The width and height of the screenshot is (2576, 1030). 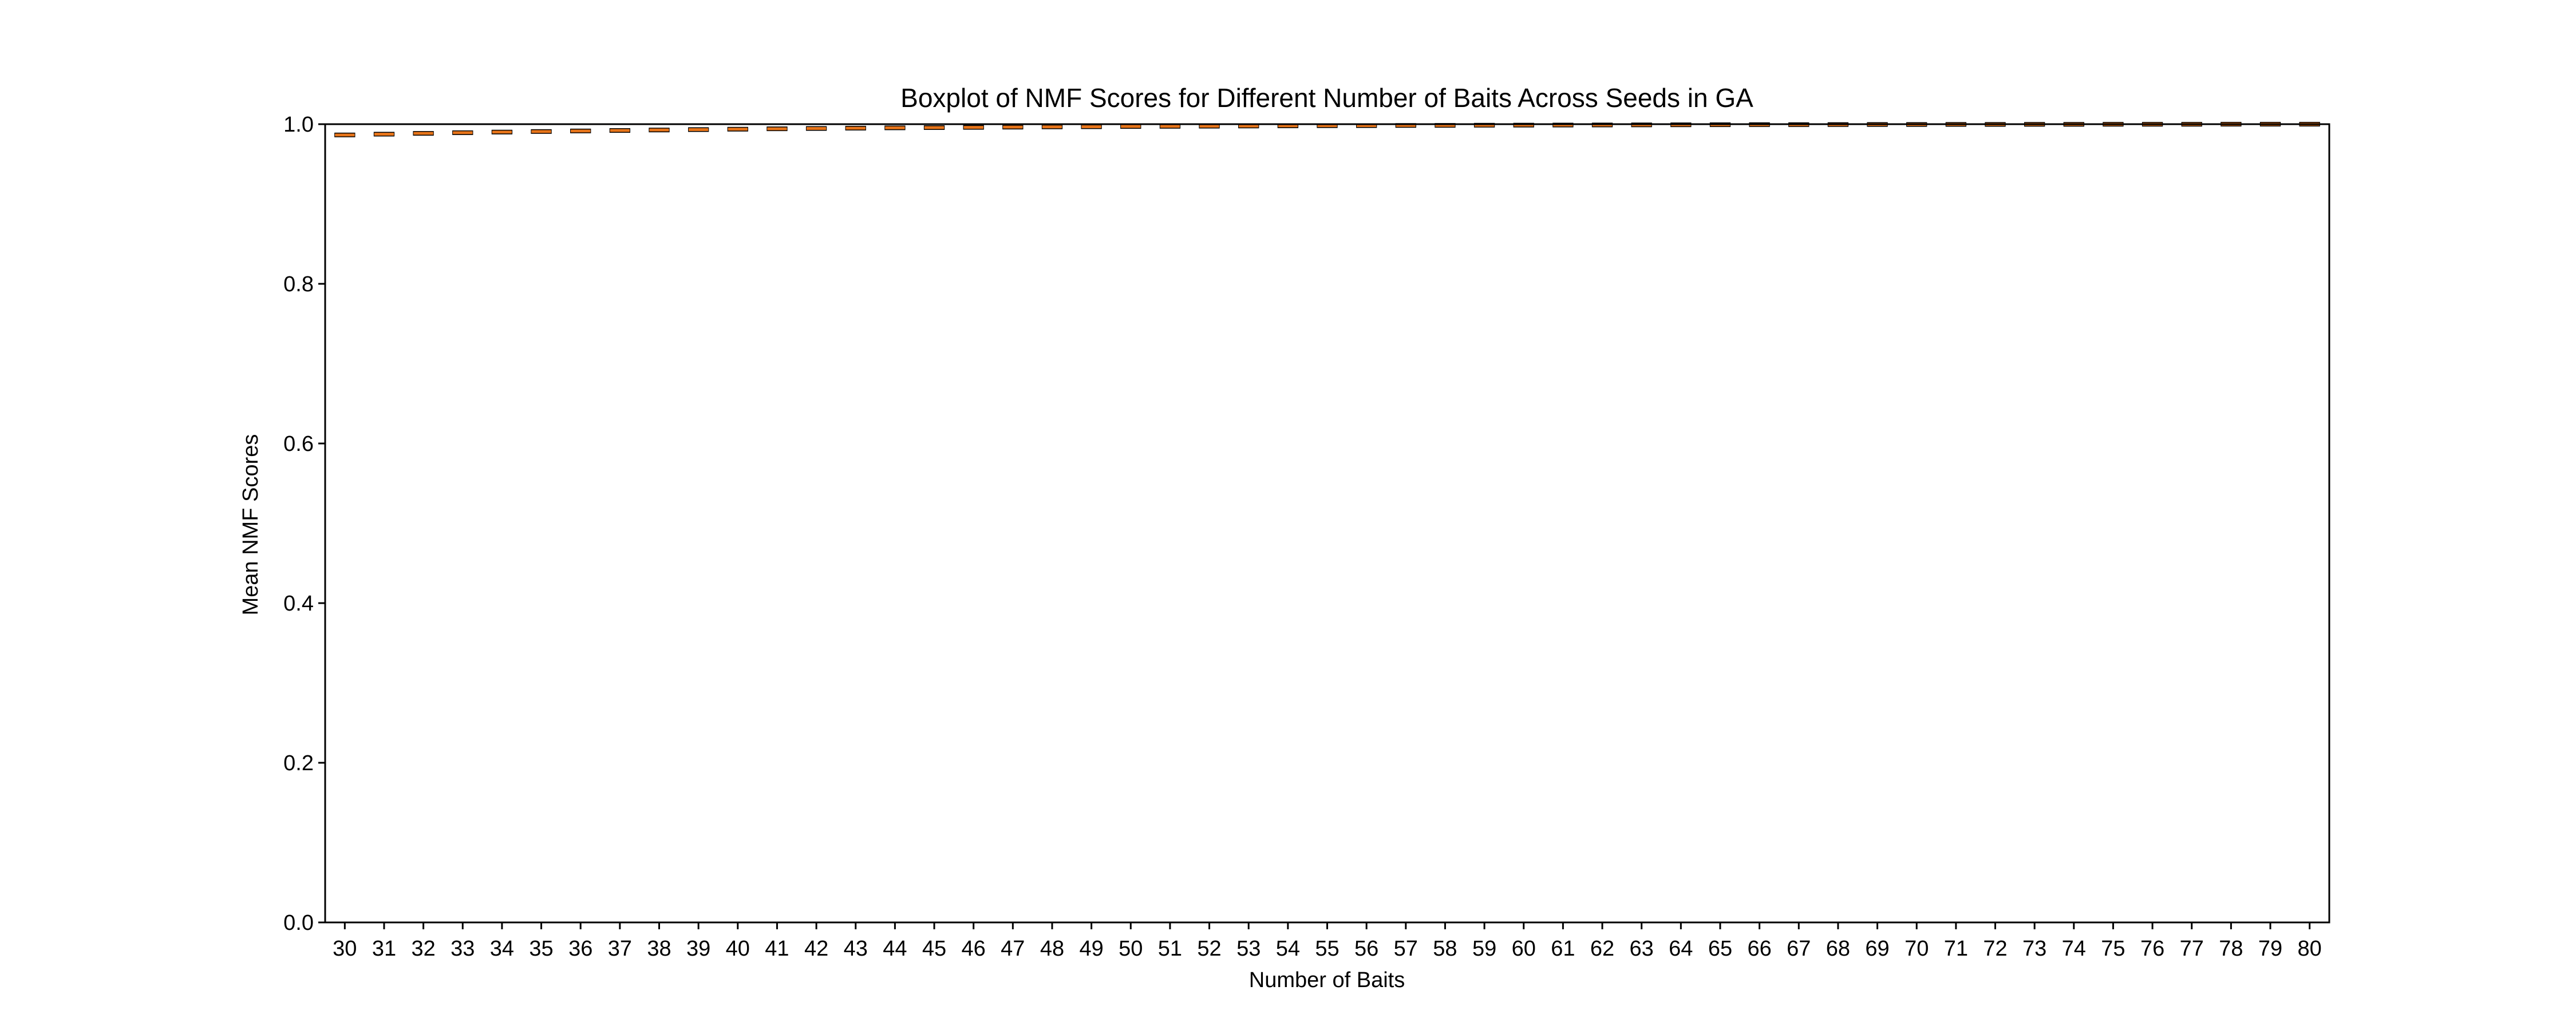 What do you see at coordinates (2074, 949) in the screenshot?
I see `x-tick-label: 74` at bounding box center [2074, 949].